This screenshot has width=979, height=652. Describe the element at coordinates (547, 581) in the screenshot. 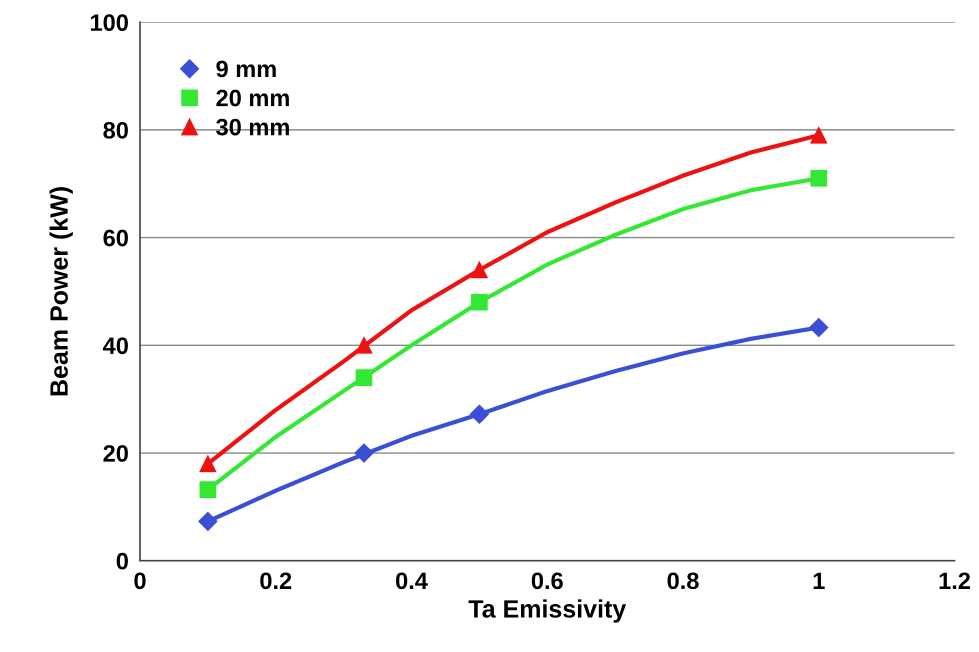

I see `x-tick-label: 0.6` at that location.